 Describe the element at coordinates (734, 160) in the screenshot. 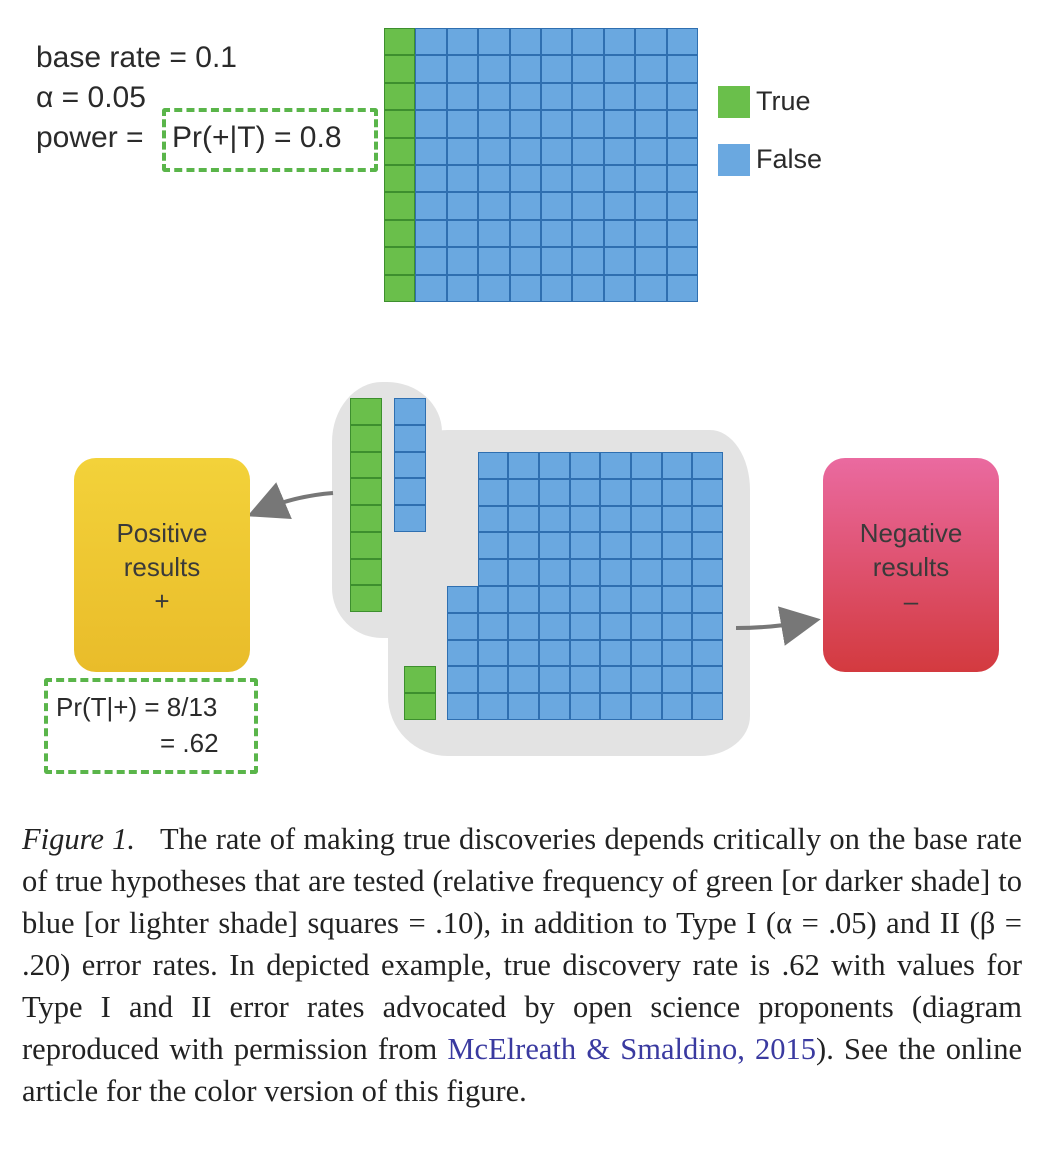

I see `legend-false-swatch` at that location.